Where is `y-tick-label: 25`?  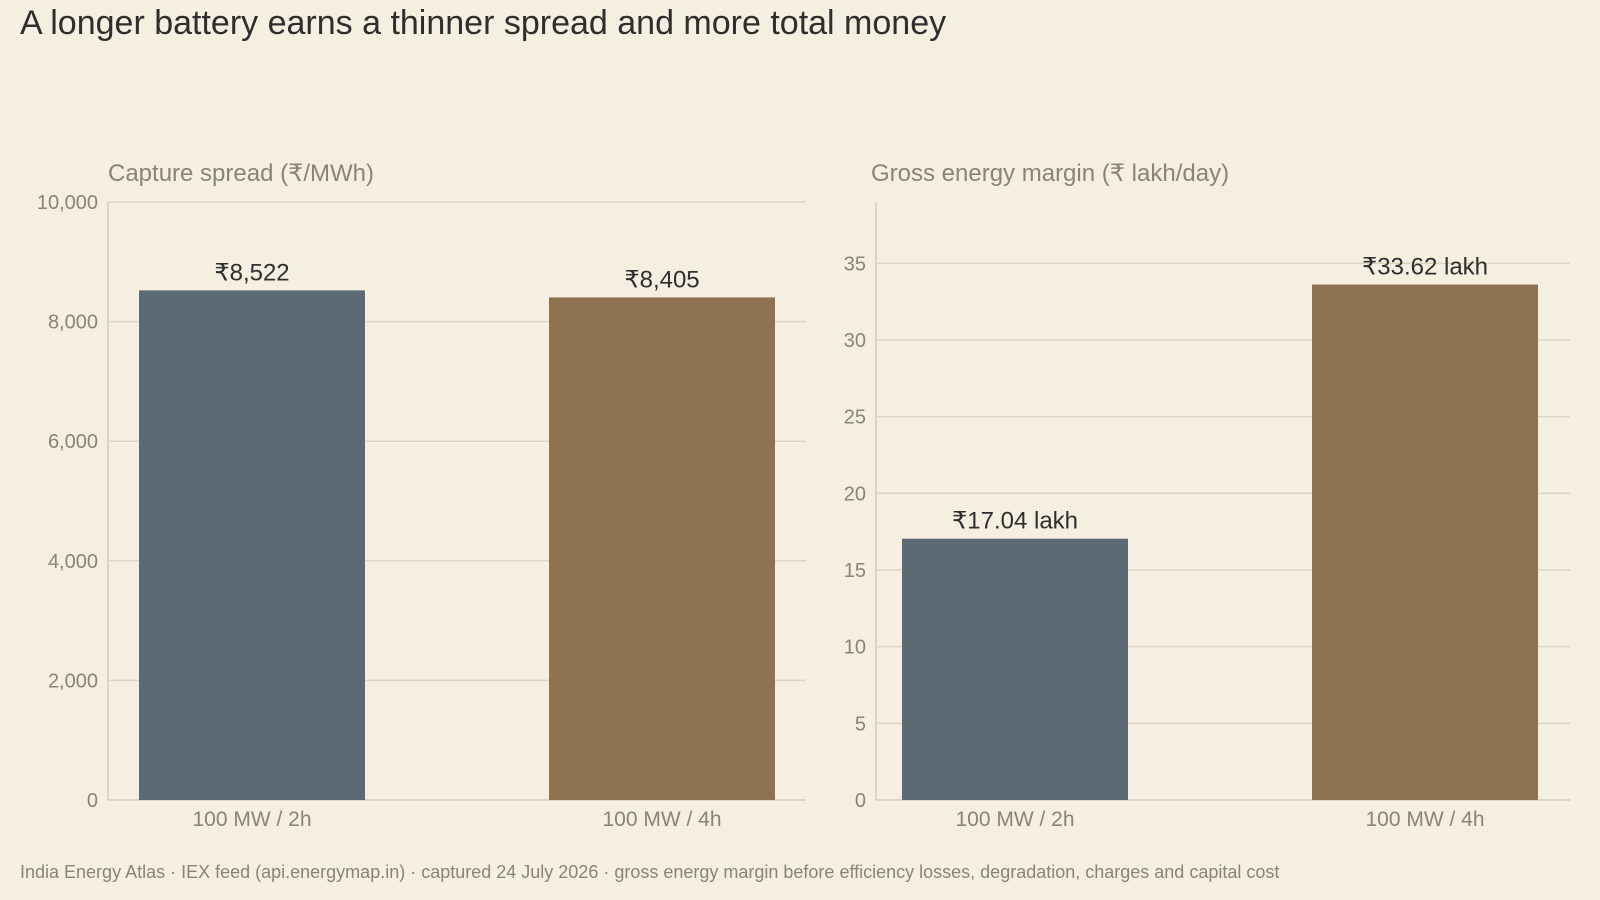 y-tick-label: 25 is located at coordinates (855, 418).